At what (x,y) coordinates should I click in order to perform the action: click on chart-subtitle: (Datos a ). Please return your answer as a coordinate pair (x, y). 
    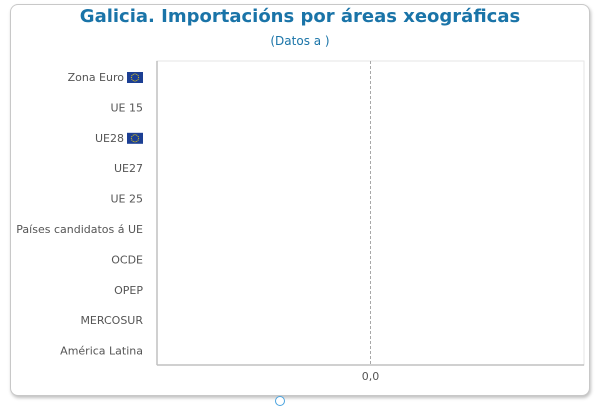
    Looking at the image, I should click on (300, 41).